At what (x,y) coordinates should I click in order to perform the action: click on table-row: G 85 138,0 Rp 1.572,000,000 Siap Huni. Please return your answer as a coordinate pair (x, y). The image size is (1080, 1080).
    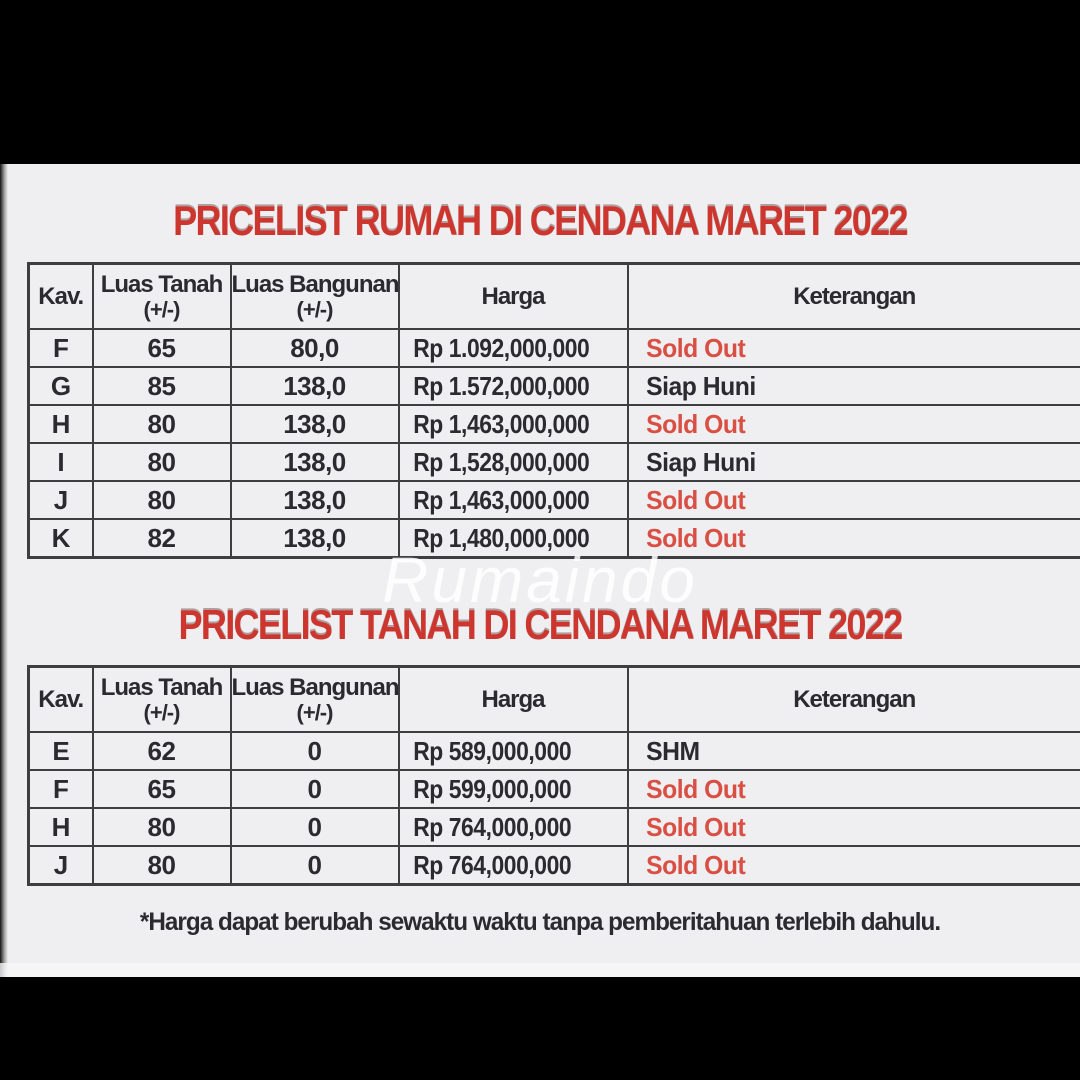
    Looking at the image, I should click on (553, 386).